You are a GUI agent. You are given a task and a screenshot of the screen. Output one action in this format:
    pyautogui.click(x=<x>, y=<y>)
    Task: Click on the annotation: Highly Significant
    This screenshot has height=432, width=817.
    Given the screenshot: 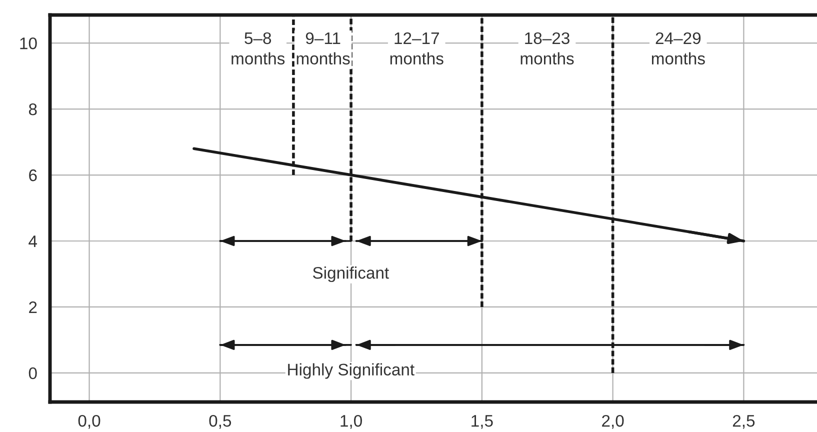 What is the action you would take?
    pyautogui.click(x=351, y=371)
    